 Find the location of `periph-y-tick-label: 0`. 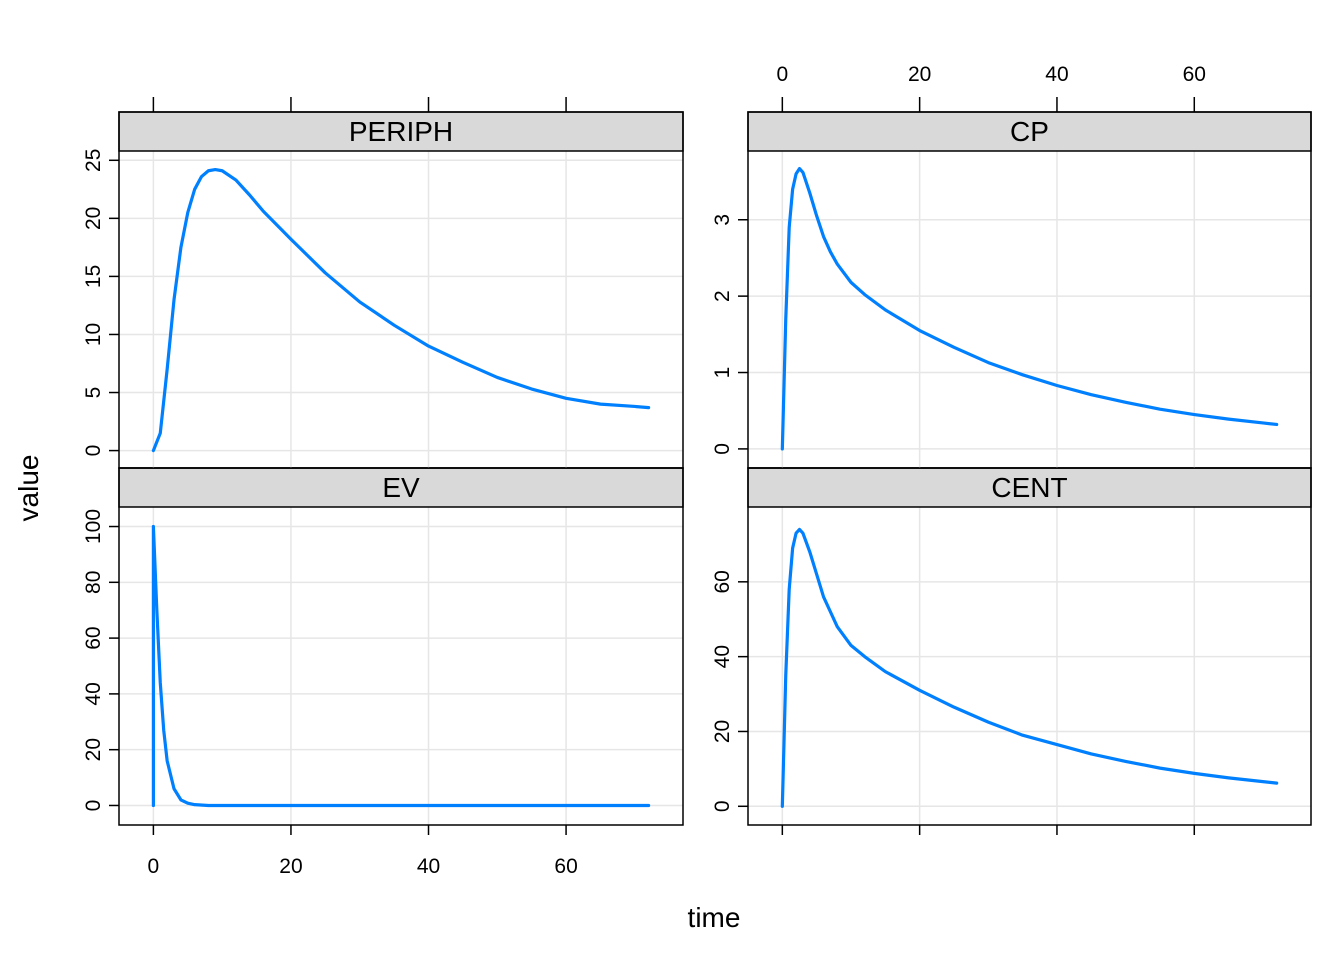

periph-y-tick-label: 0 is located at coordinates (93, 451).